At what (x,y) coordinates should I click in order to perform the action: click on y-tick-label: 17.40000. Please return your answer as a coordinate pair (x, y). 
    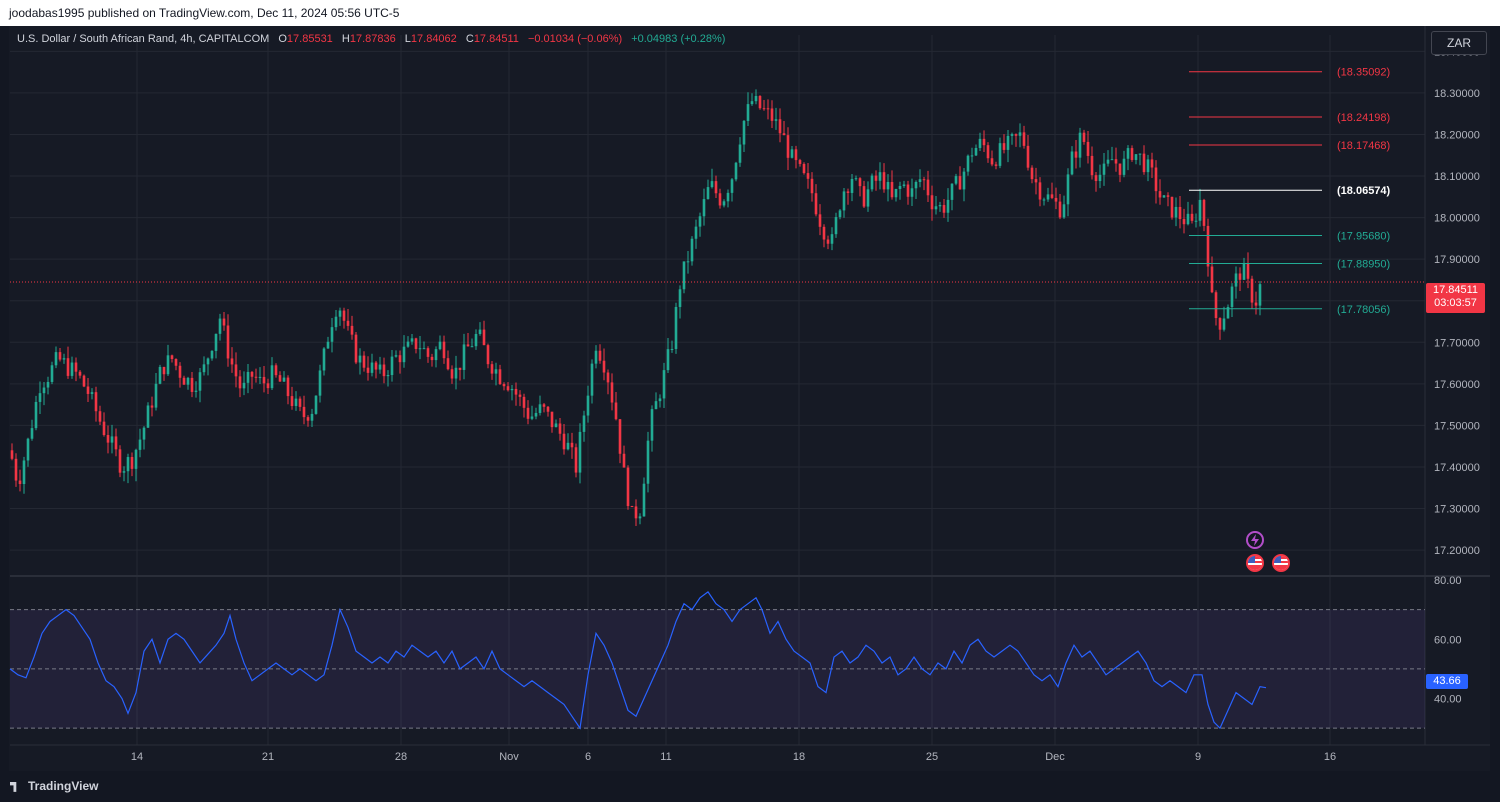
    Looking at the image, I should click on (1457, 468).